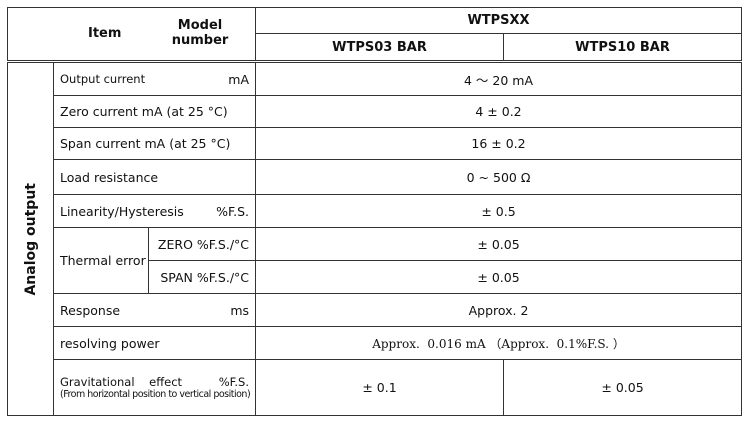 The height and width of the screenshot is (423, 748). What do you see at coordinates (239, 79) in the screenshot?
I see `unit: mA` at bounding box center [239, 79].